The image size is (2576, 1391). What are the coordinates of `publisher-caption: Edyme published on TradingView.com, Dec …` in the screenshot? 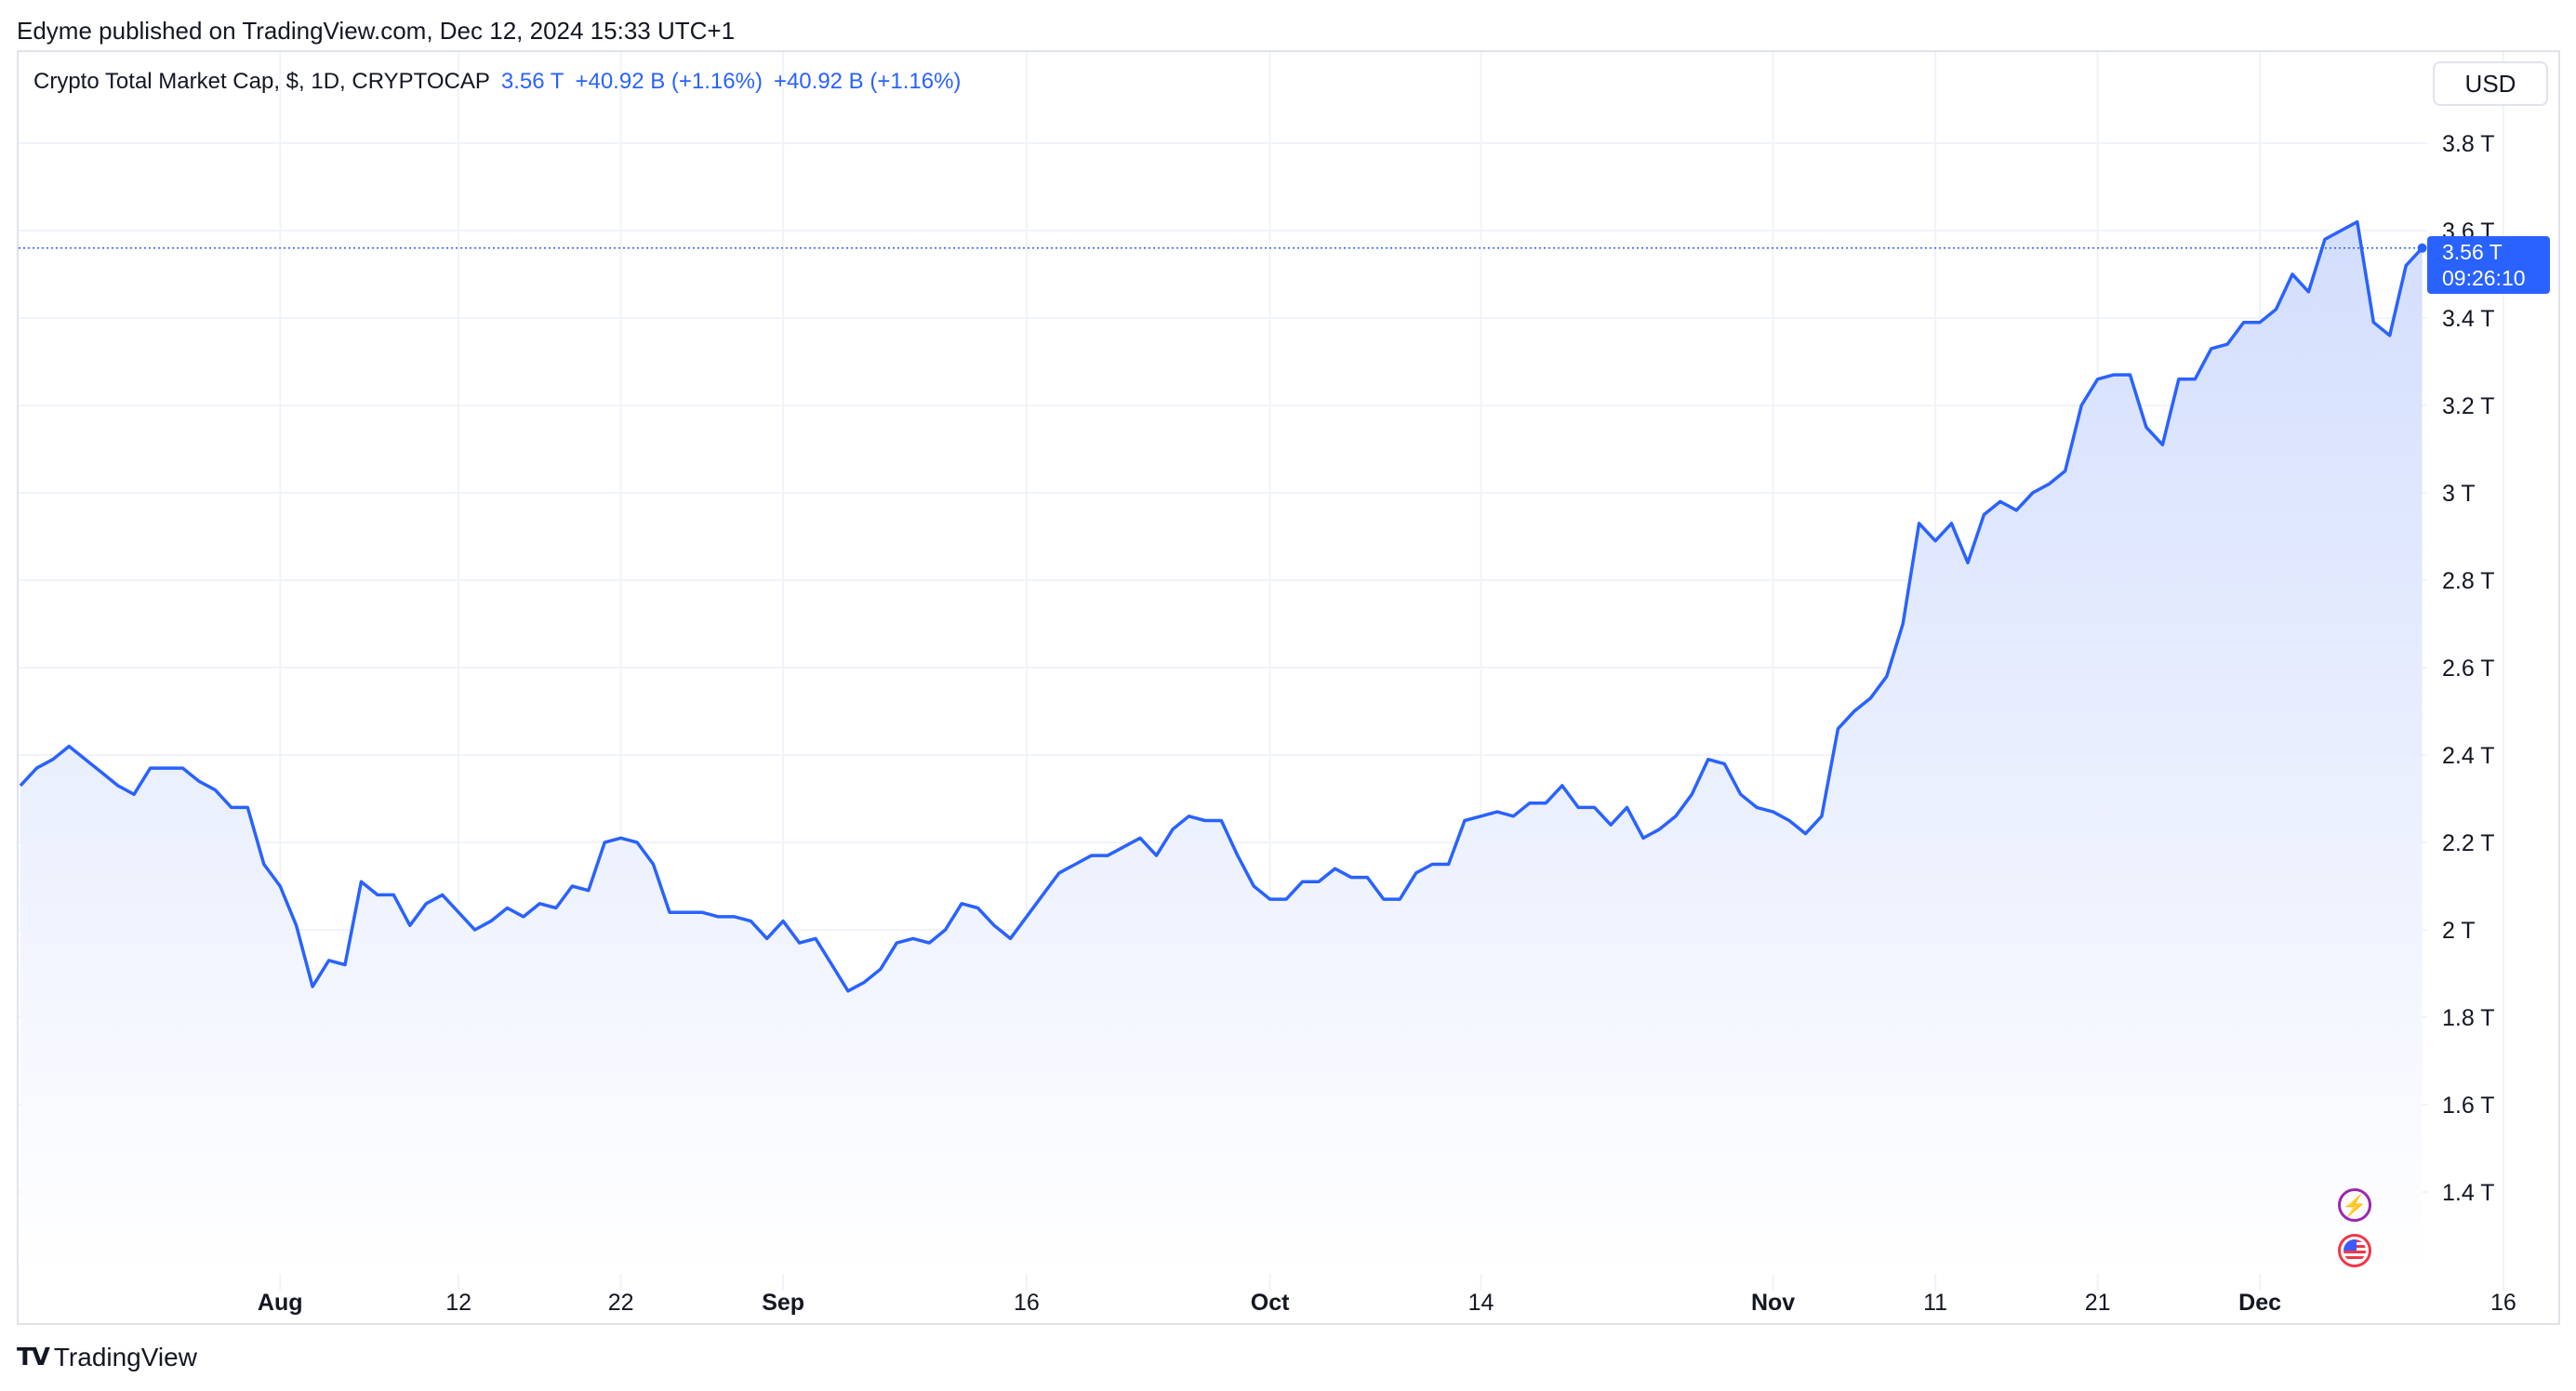 It's located at (376, 31).